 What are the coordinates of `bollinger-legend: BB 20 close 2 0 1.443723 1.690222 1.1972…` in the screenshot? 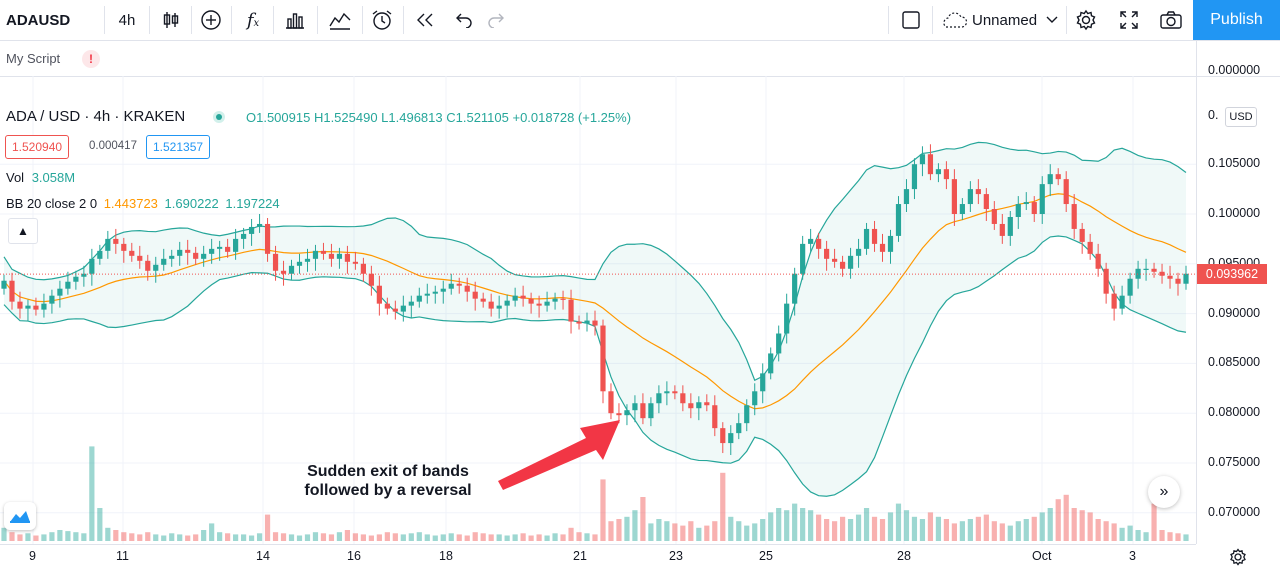 It's located at (143, 203).